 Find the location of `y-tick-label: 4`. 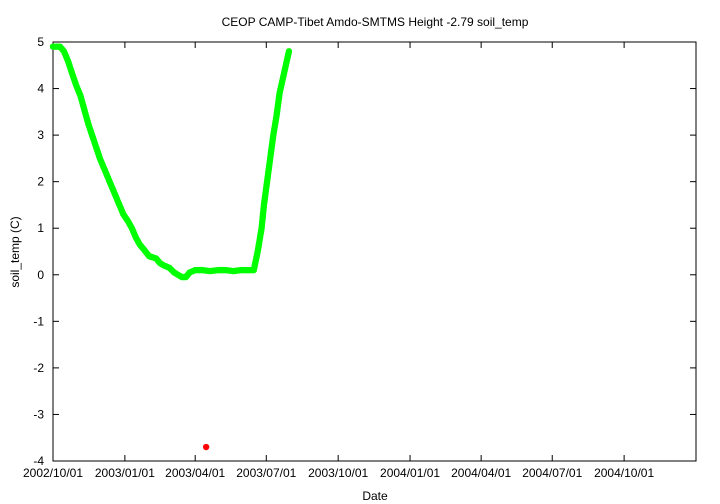

y-tick-label: 4 is located at coordinates (40, 89).